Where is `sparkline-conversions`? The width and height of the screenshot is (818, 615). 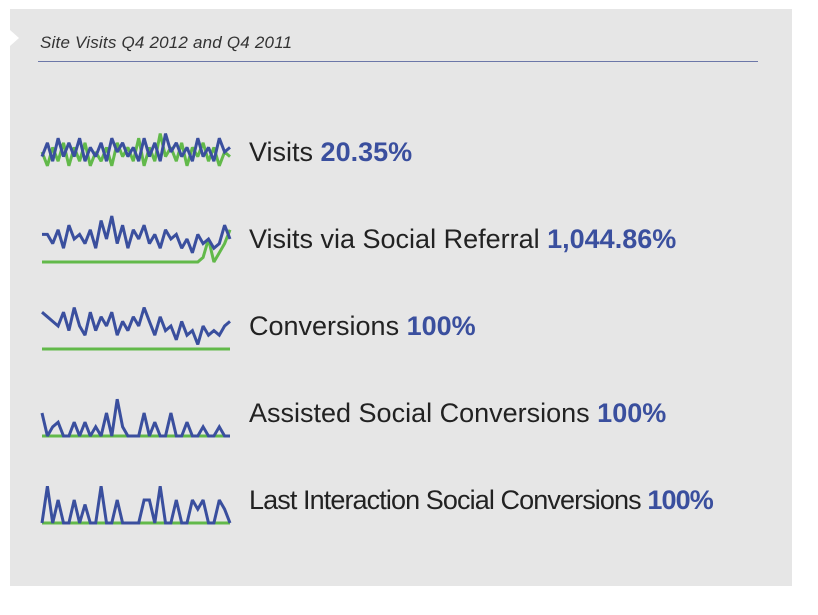
sparkline-conversions is located at coordinates (136, 329).